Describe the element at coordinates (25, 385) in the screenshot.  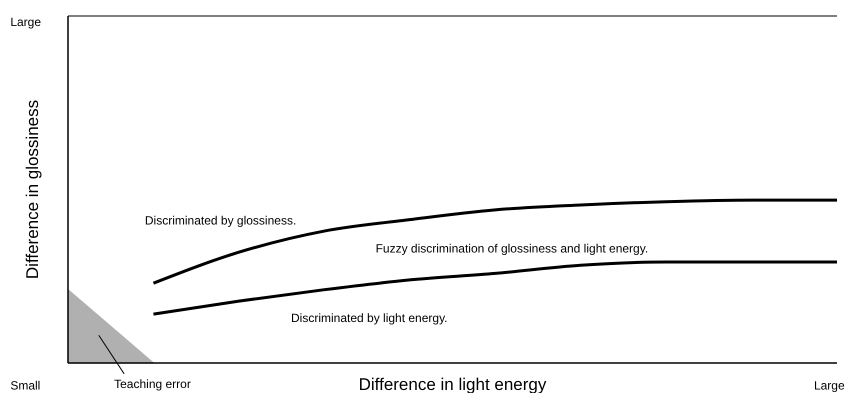
I see `text: Small` at that location.